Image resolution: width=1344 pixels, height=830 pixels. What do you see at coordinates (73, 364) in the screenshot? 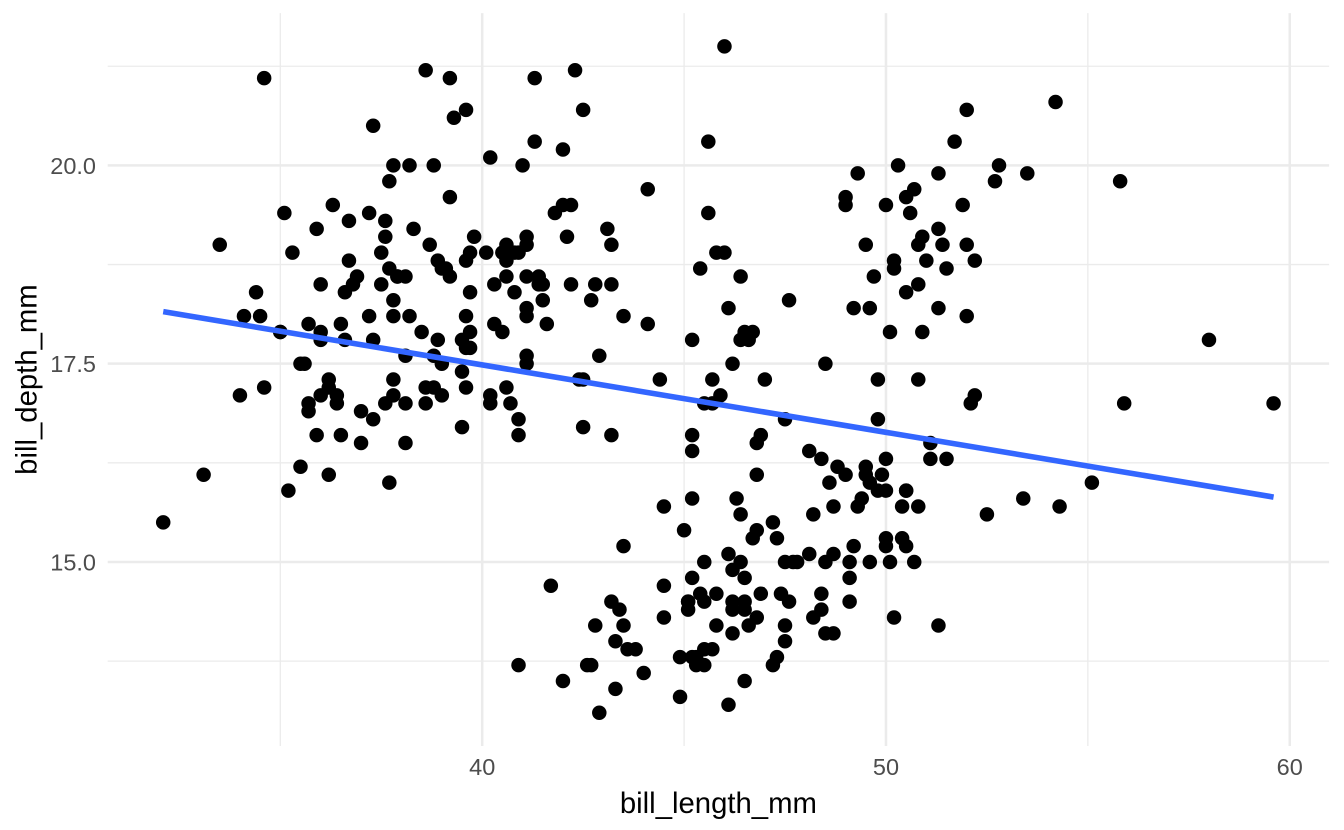
I see `y-tick-label: 17.5` at bounding box center [73, 364].